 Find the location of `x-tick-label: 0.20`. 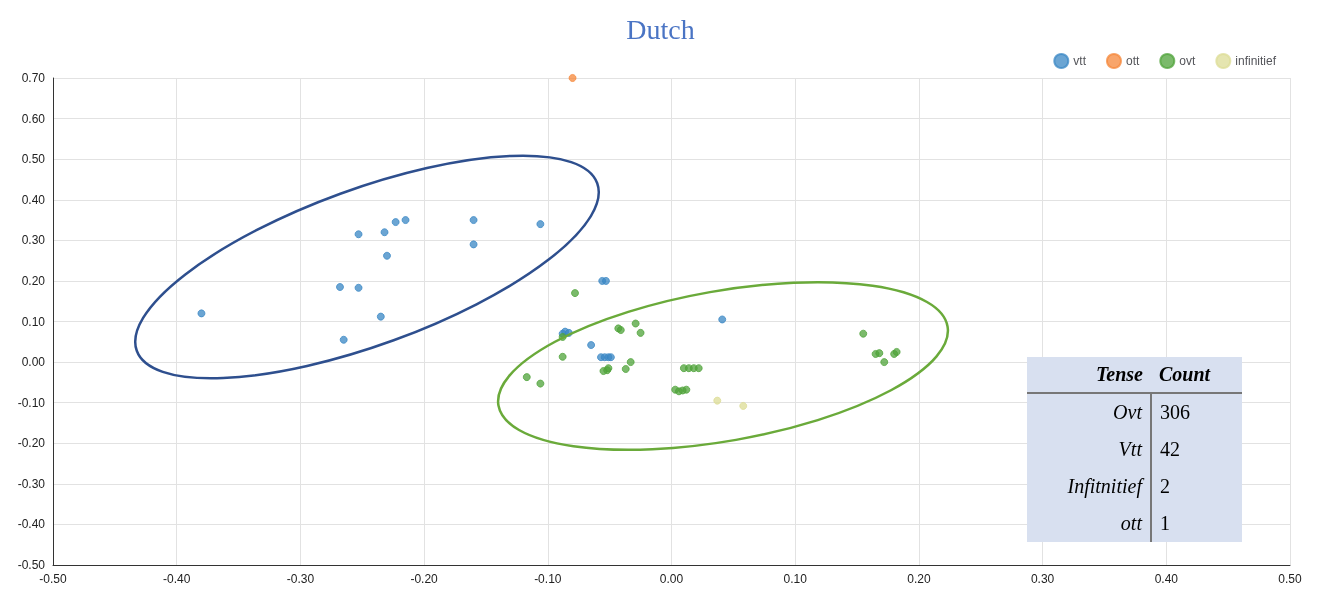

x-tick-label: 0.20 is located at coordinates (919, 579).